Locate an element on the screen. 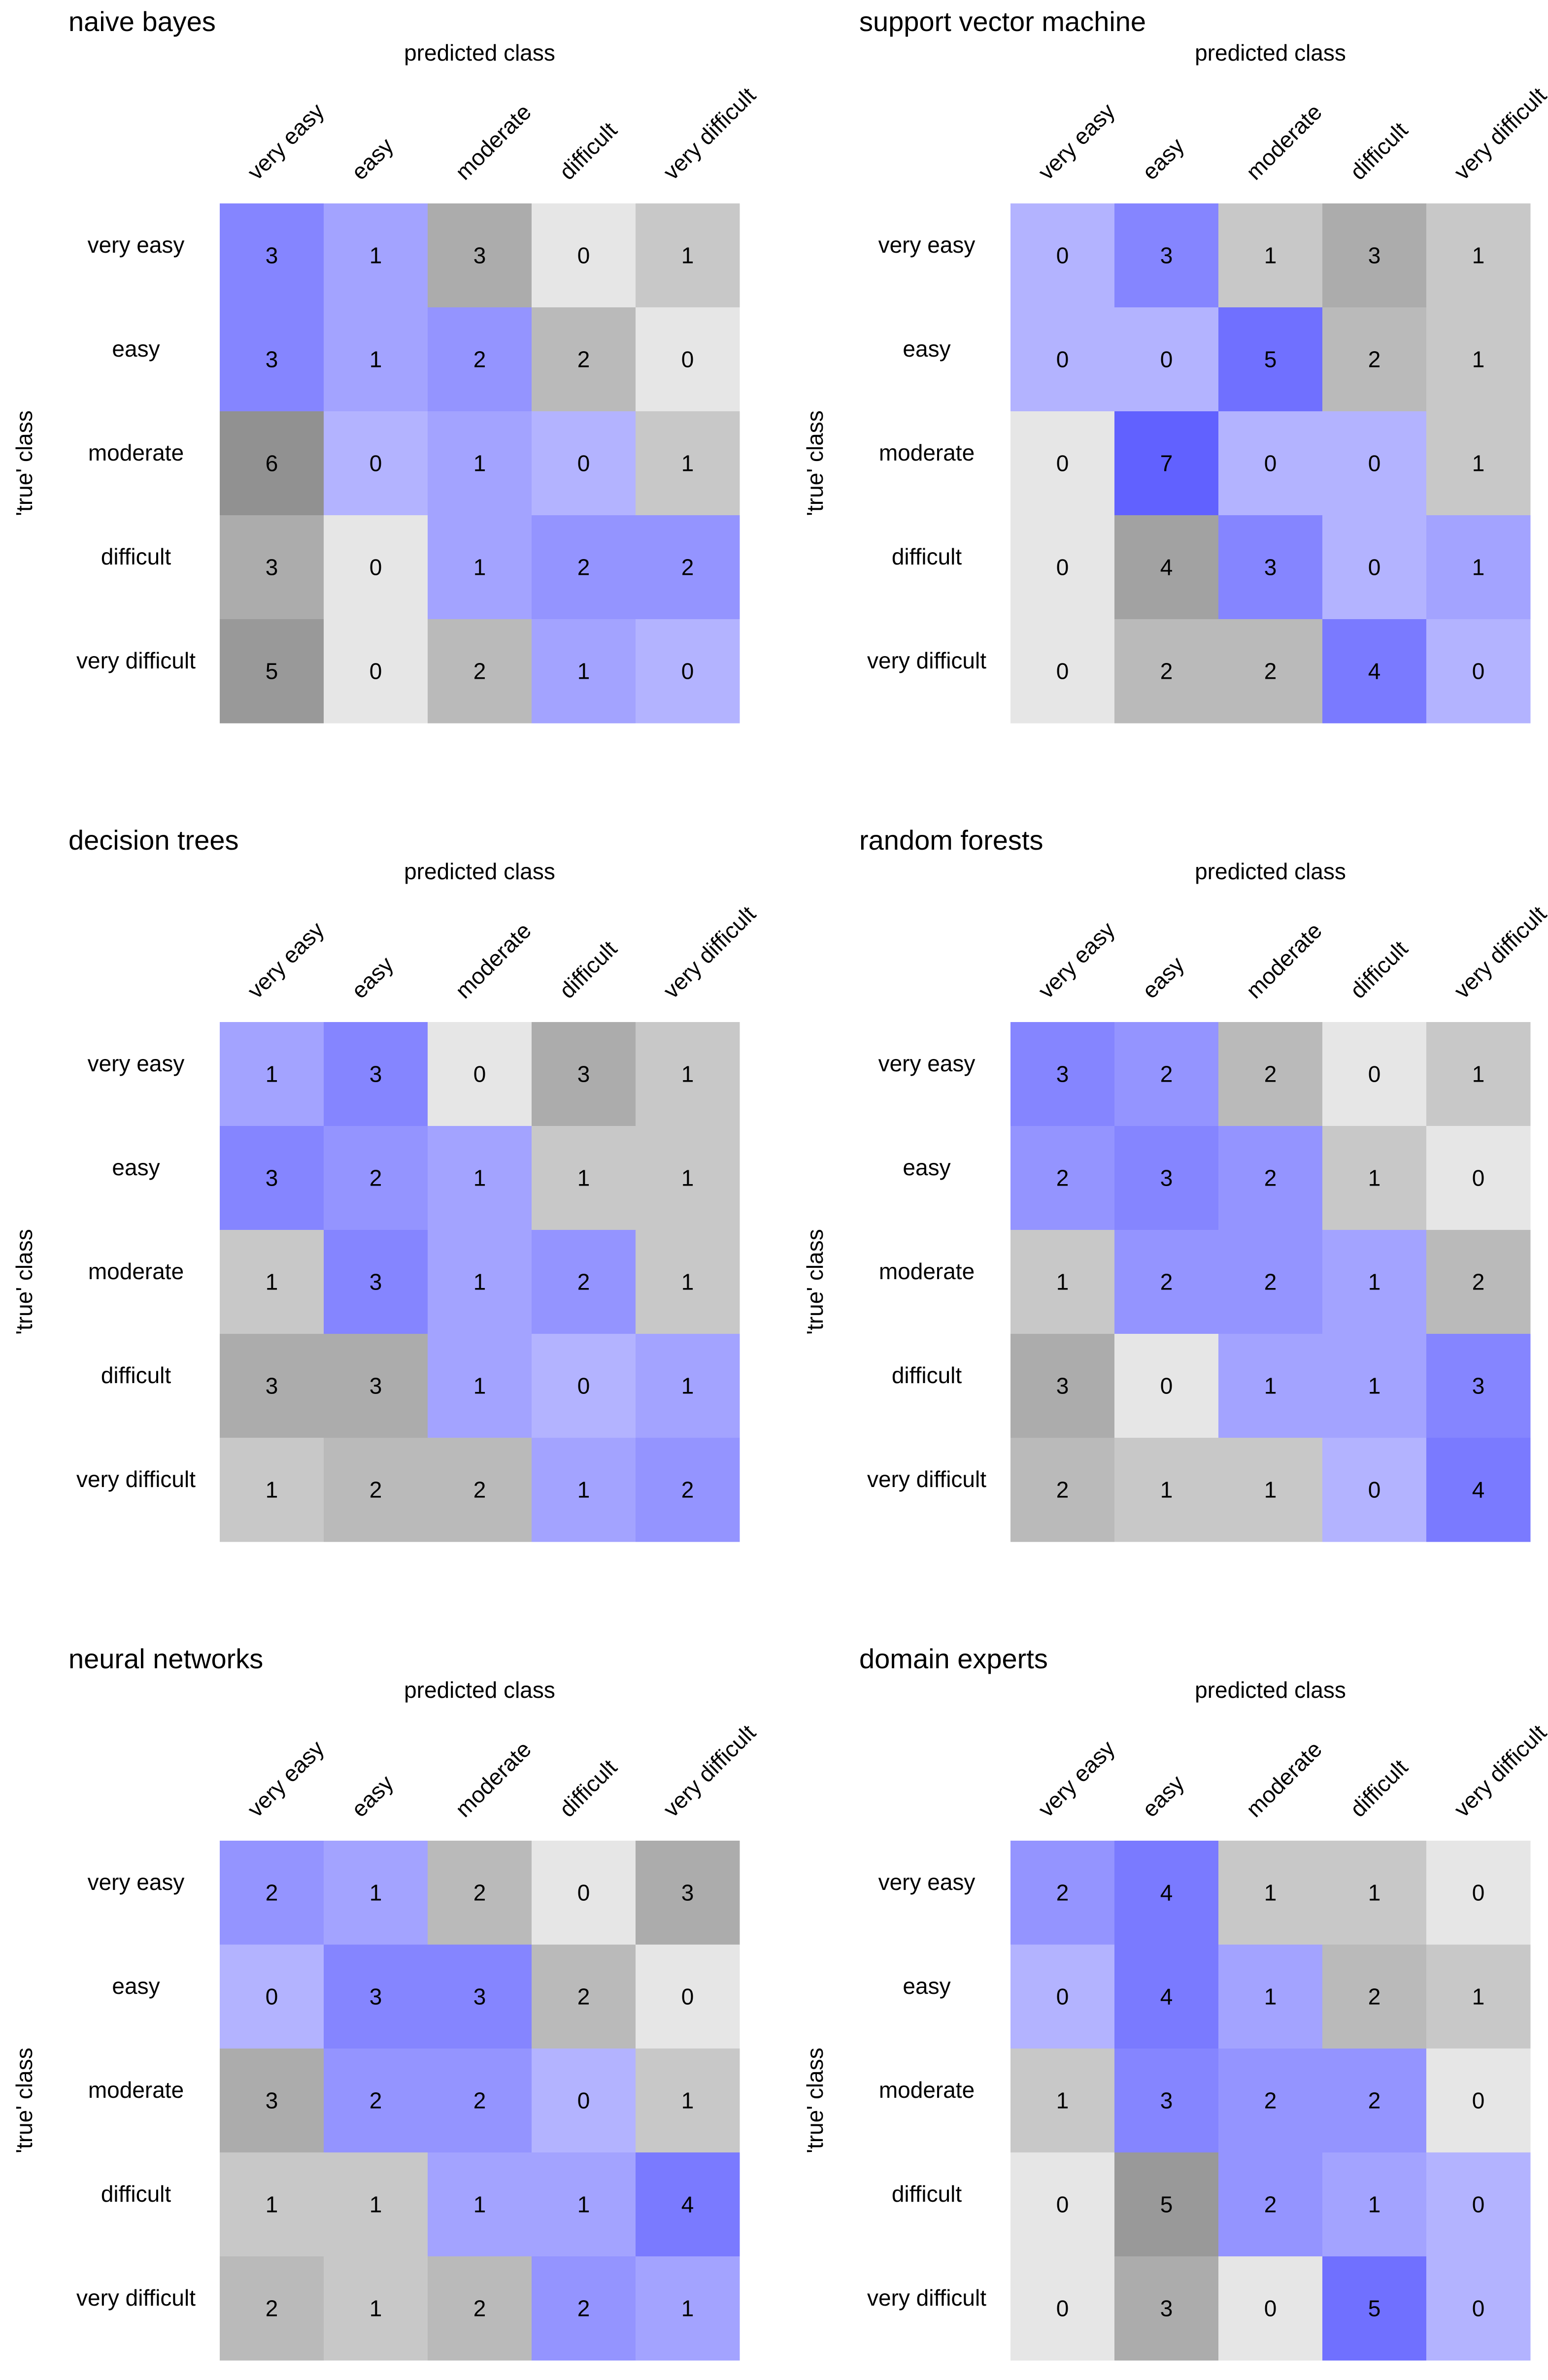 The height and width of the screenshot is (2380, 1548). y-tick-label: difficult is located at coordinates (136, 556).